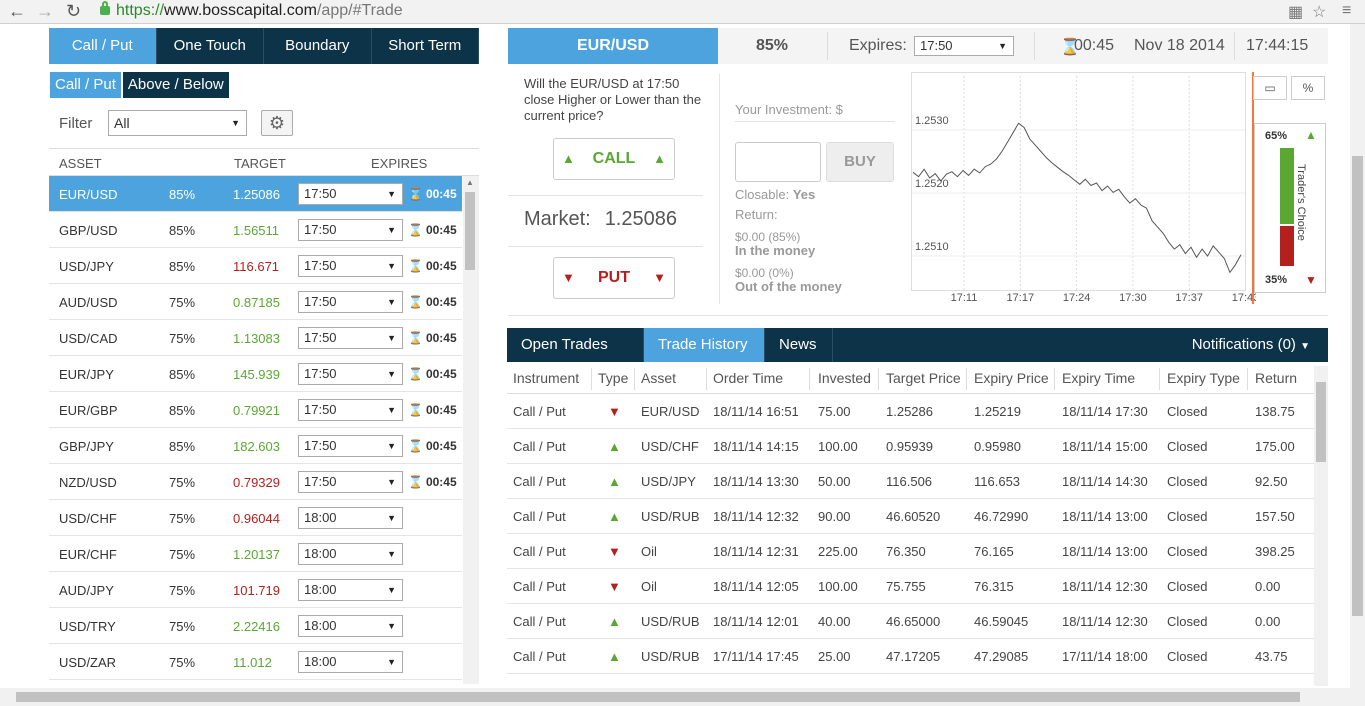  What do you see at coordinates (255, 374) in the screenshot?
I see `asset-row: EUR/JPY 85% 145.939 17:50 ▼ ⌛ 00:45` at bounding box center [255, 374].